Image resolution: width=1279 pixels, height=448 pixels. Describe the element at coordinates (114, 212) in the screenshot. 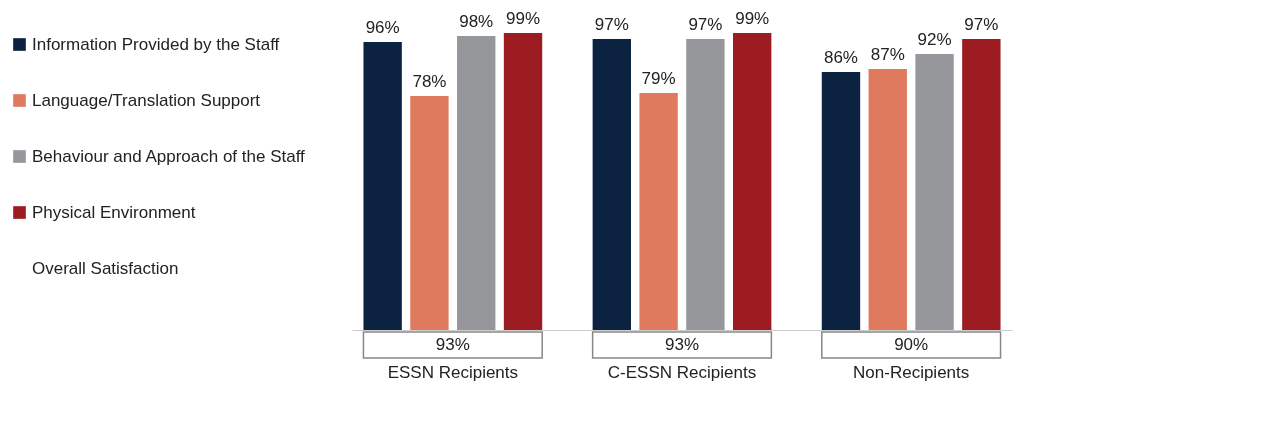

I see `legend-label: Physical Environment` at that location.